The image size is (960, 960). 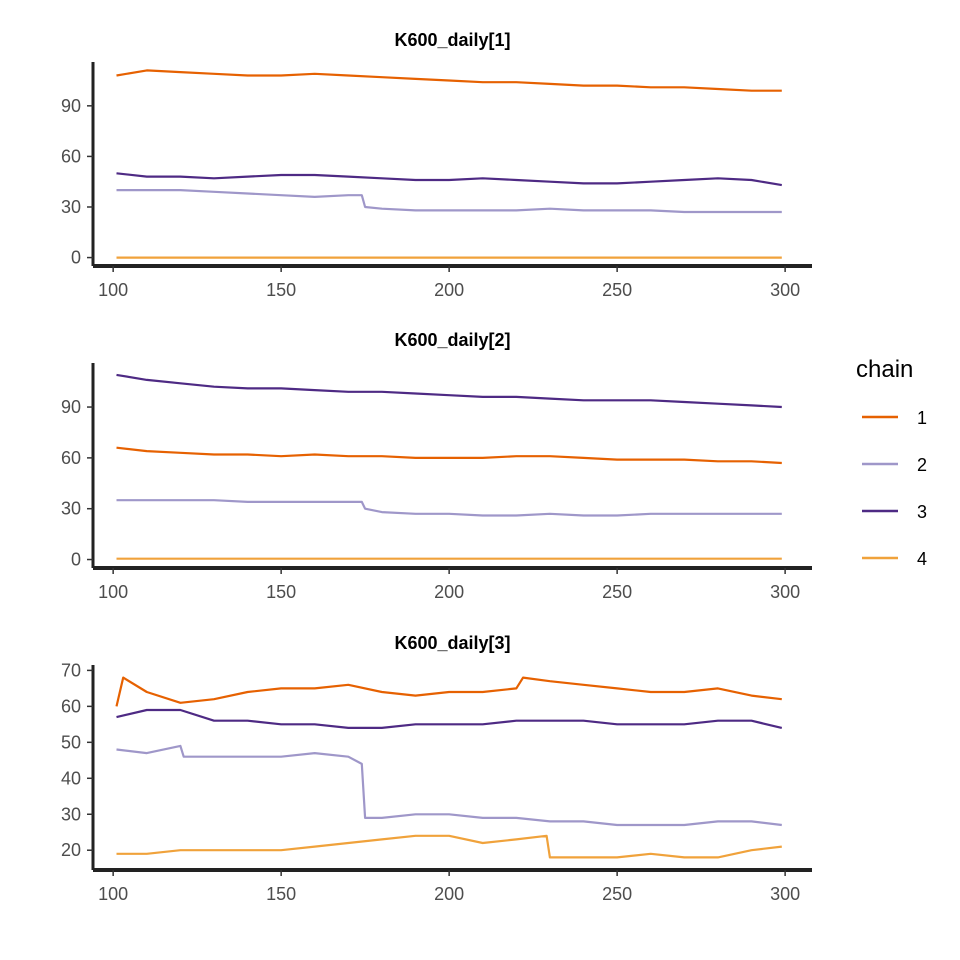 What do you see at coordinates (922, 559) in the screenshot?
I see `legend-label: 4` at bounding box center [922, 559].